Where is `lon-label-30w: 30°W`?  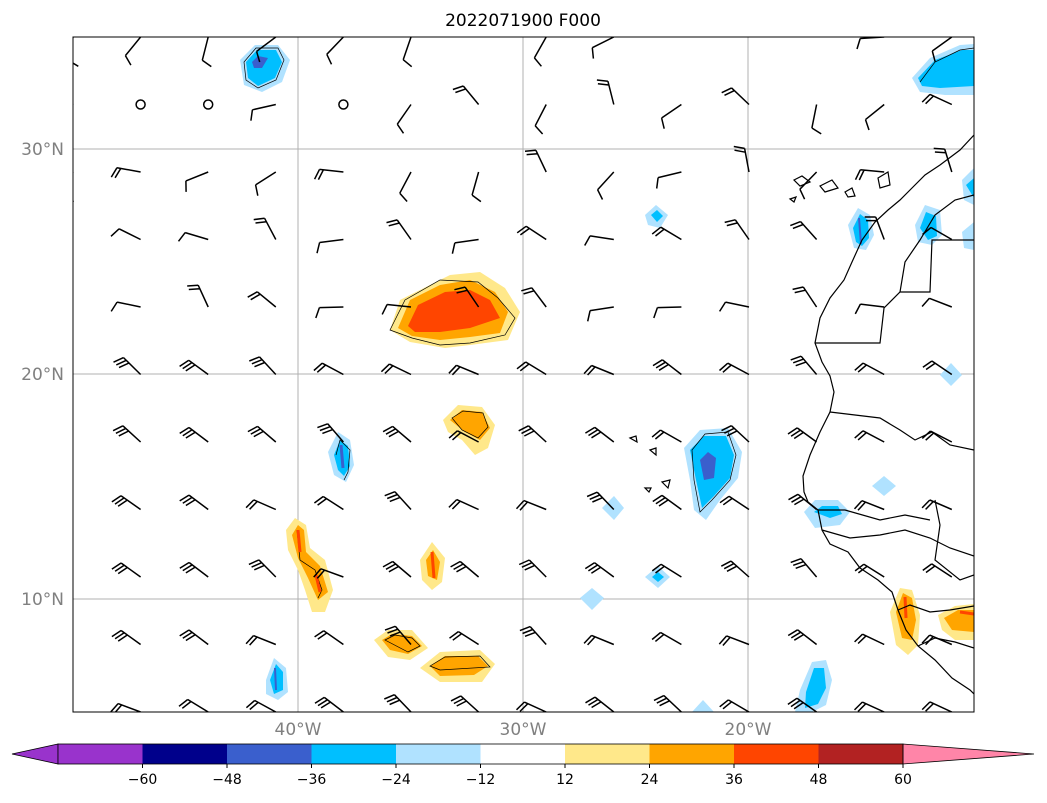 lon-label-30w: 30°W is located at coordinates (523, 730).